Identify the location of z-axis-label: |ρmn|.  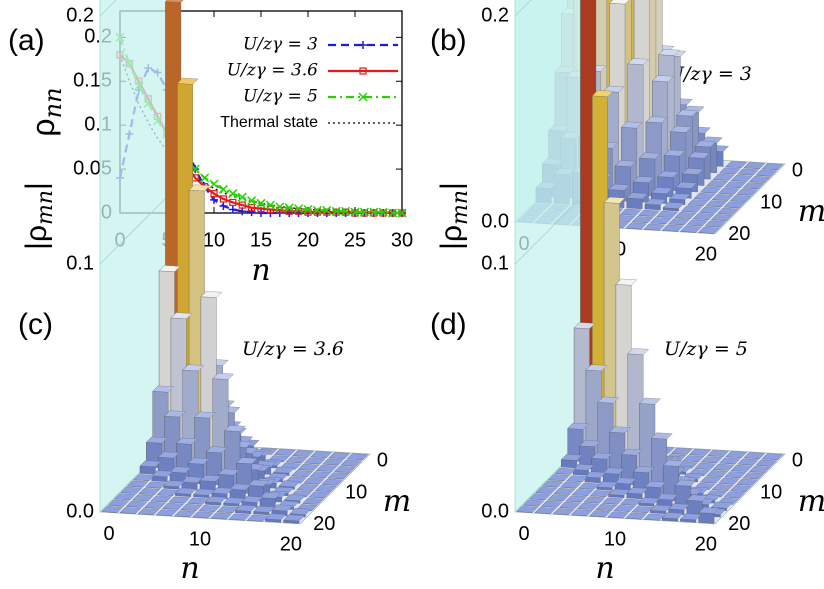
(39, 216).